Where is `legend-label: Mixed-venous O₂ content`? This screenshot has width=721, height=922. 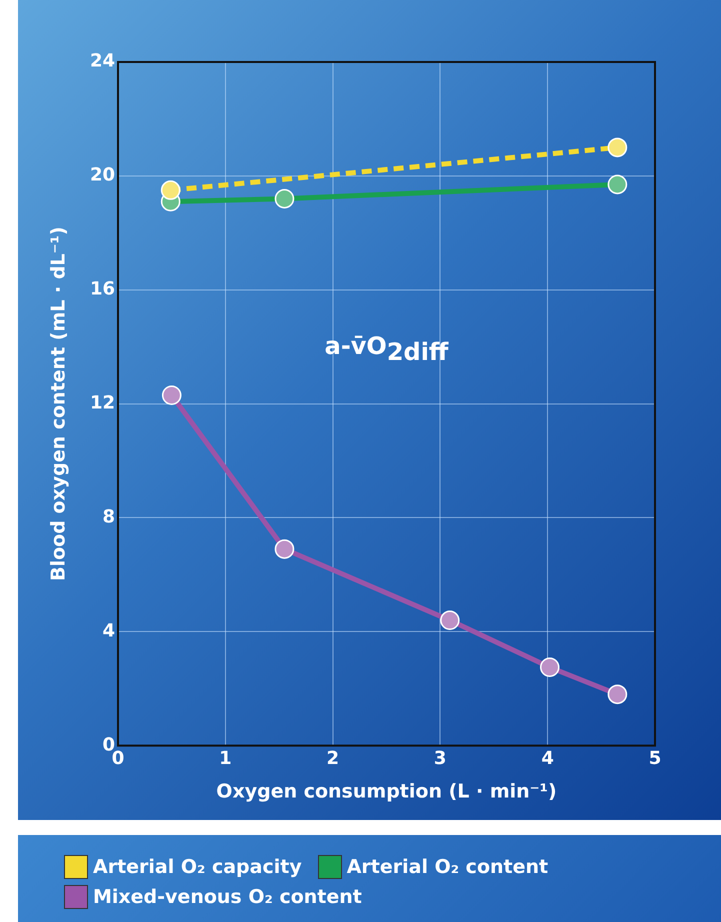
legend-label: Mixed-venous O₂ content is located at coordinates (227, 897).